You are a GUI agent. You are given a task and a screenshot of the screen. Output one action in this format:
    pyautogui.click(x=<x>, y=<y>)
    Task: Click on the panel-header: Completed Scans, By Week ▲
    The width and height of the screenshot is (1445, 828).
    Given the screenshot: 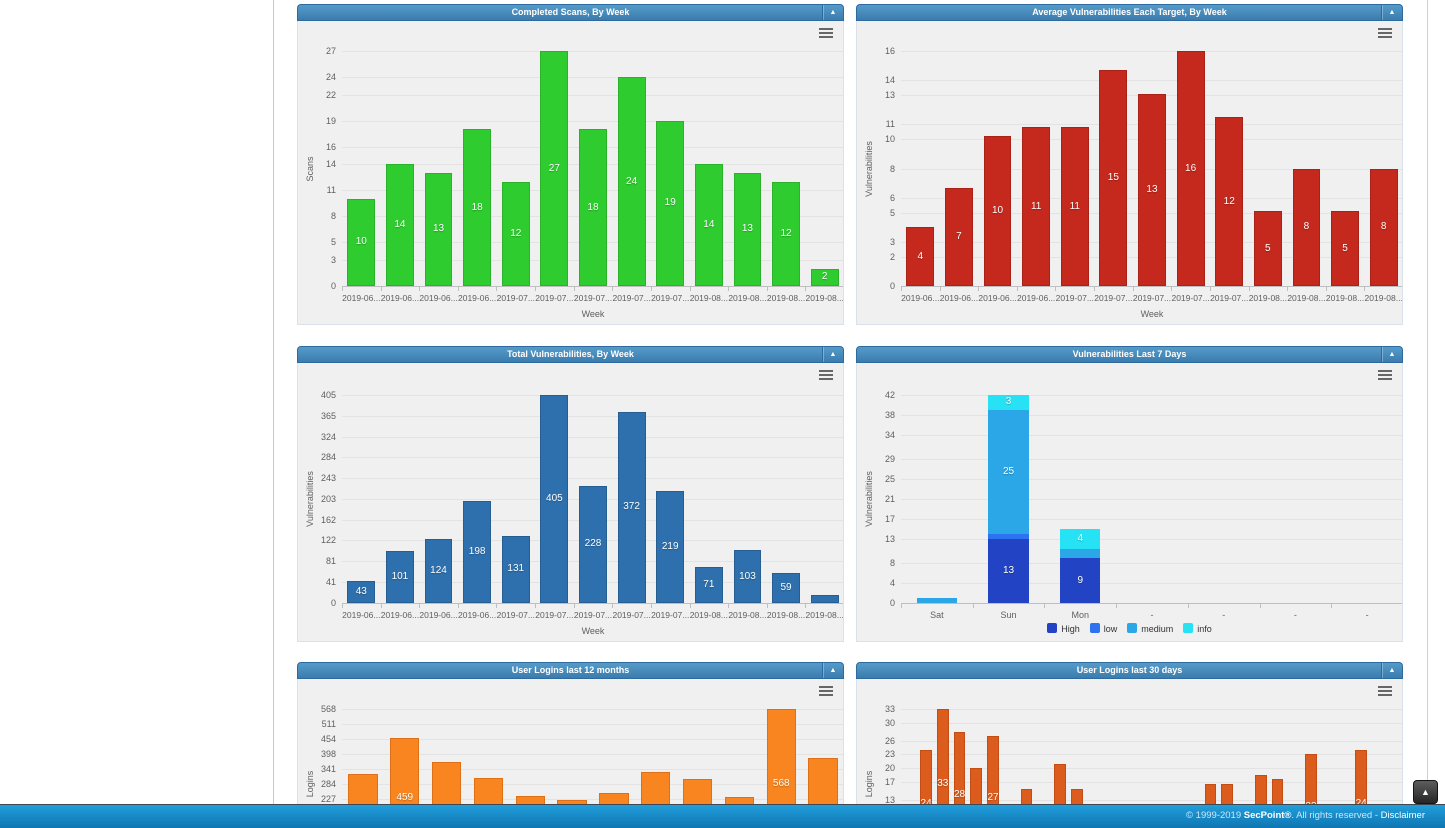 What is the action you would take?
    pyautogui.click(x=570, y=12)
    